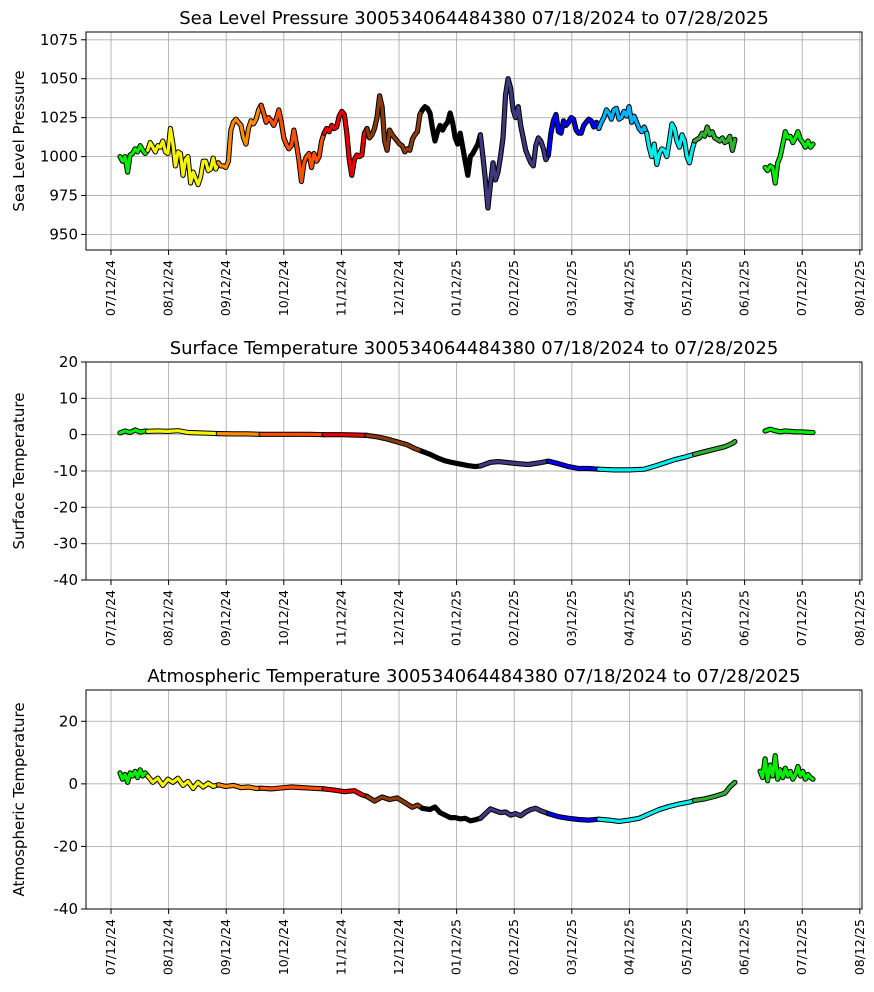 The image size is (874, 992). I want to click on y-tick-label: 10, so click(68, 398).